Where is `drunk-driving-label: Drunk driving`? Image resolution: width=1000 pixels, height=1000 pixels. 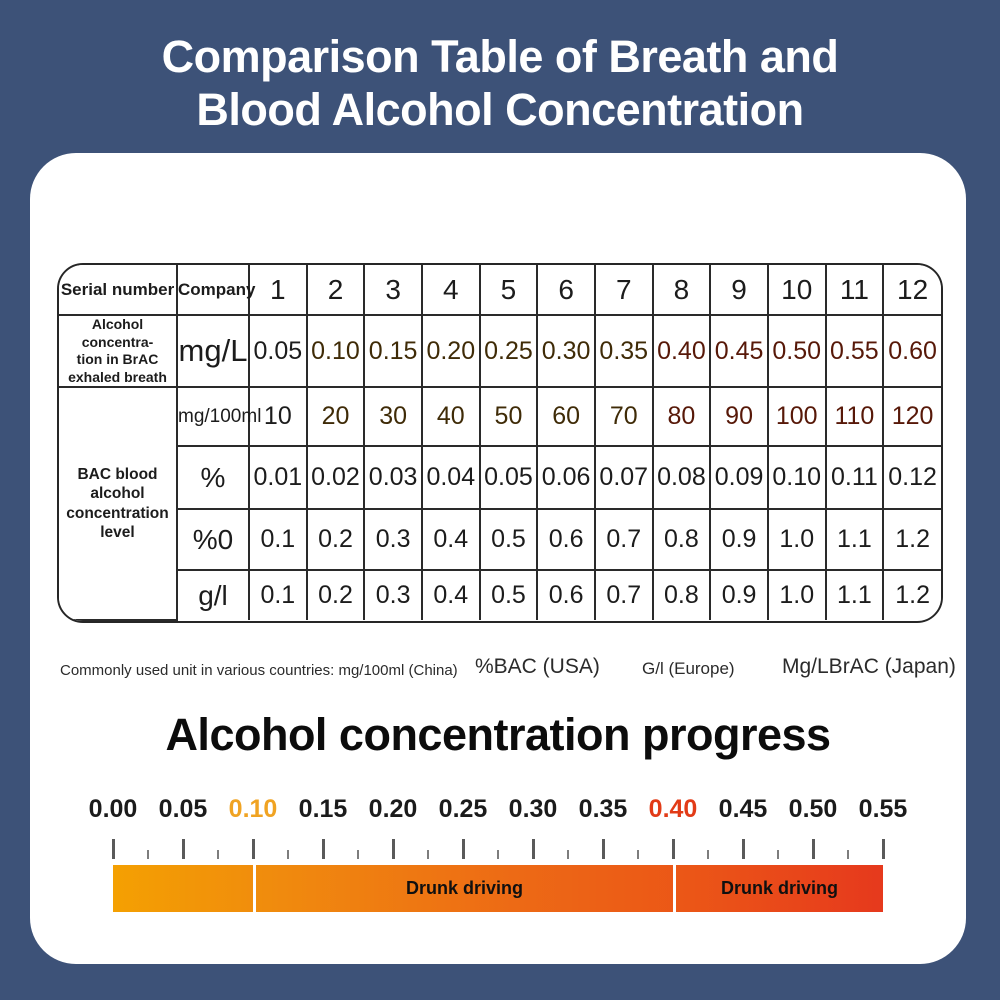 drunk-driving-label: Drunk driving is located at coordinates (779, 888).